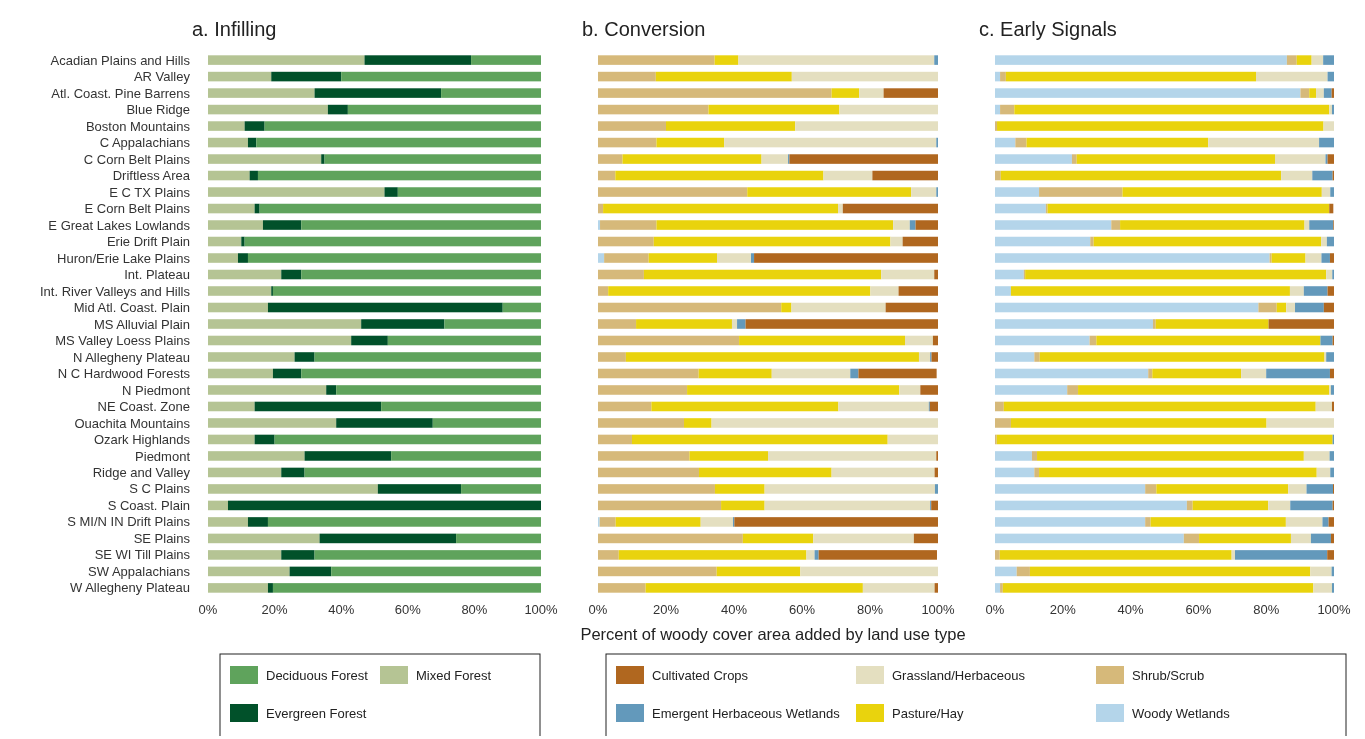  What do you see at coordinates (158, 110) in the screenshot?
I see `y-tick-label: Blue Ridge` at bounding box center [158, 110].